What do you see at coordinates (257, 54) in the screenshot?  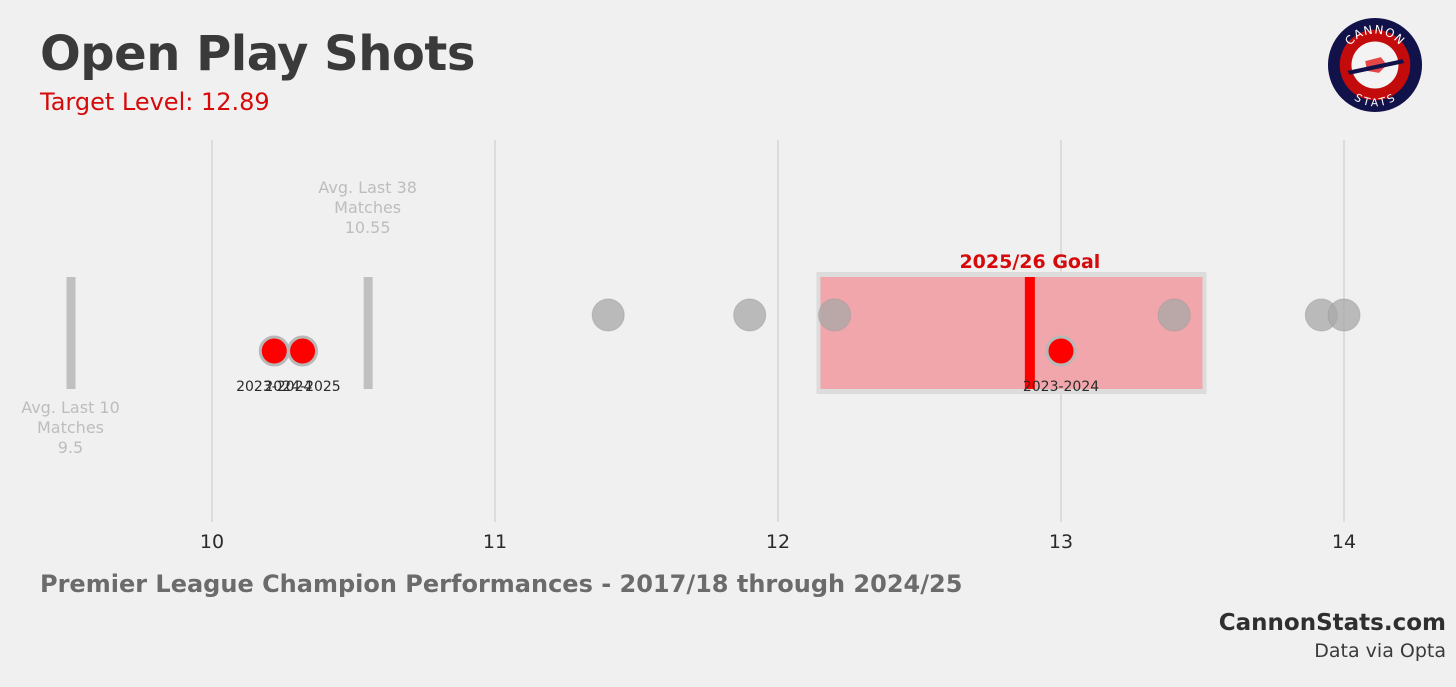 I see `chart-title: Open Play Shots` at bounding box center [257, 54].